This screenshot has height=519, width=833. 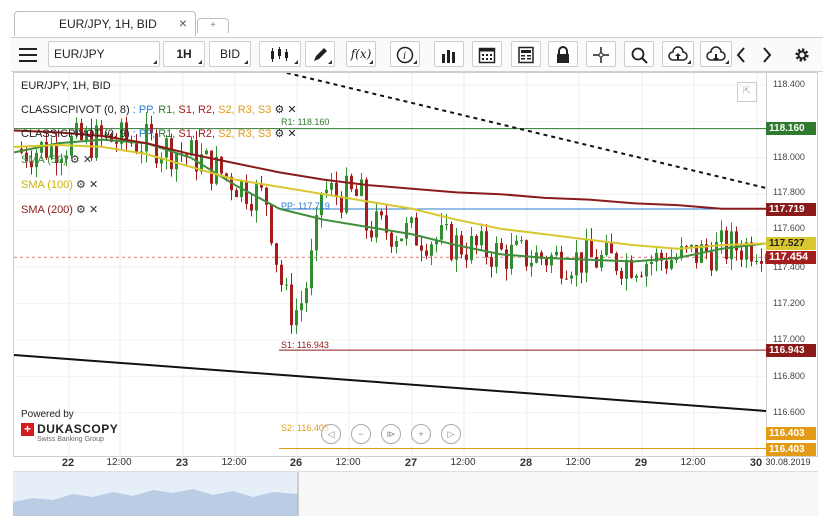 What do you see at coordinates (331, 434) in the screenshot?
I see `scroll-back-icon: ◁` at bounding box center [331, 434].